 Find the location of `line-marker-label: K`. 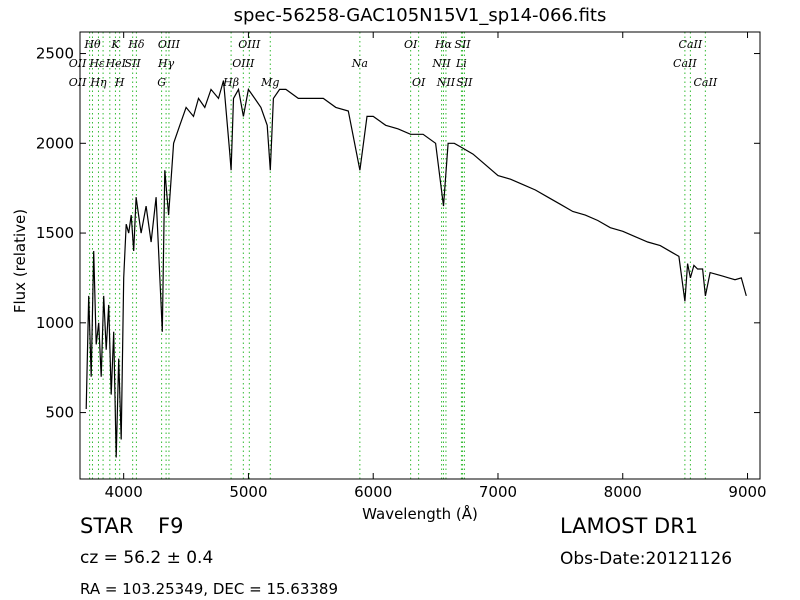

line-marker-label: K is located at coordinates (115, 44).